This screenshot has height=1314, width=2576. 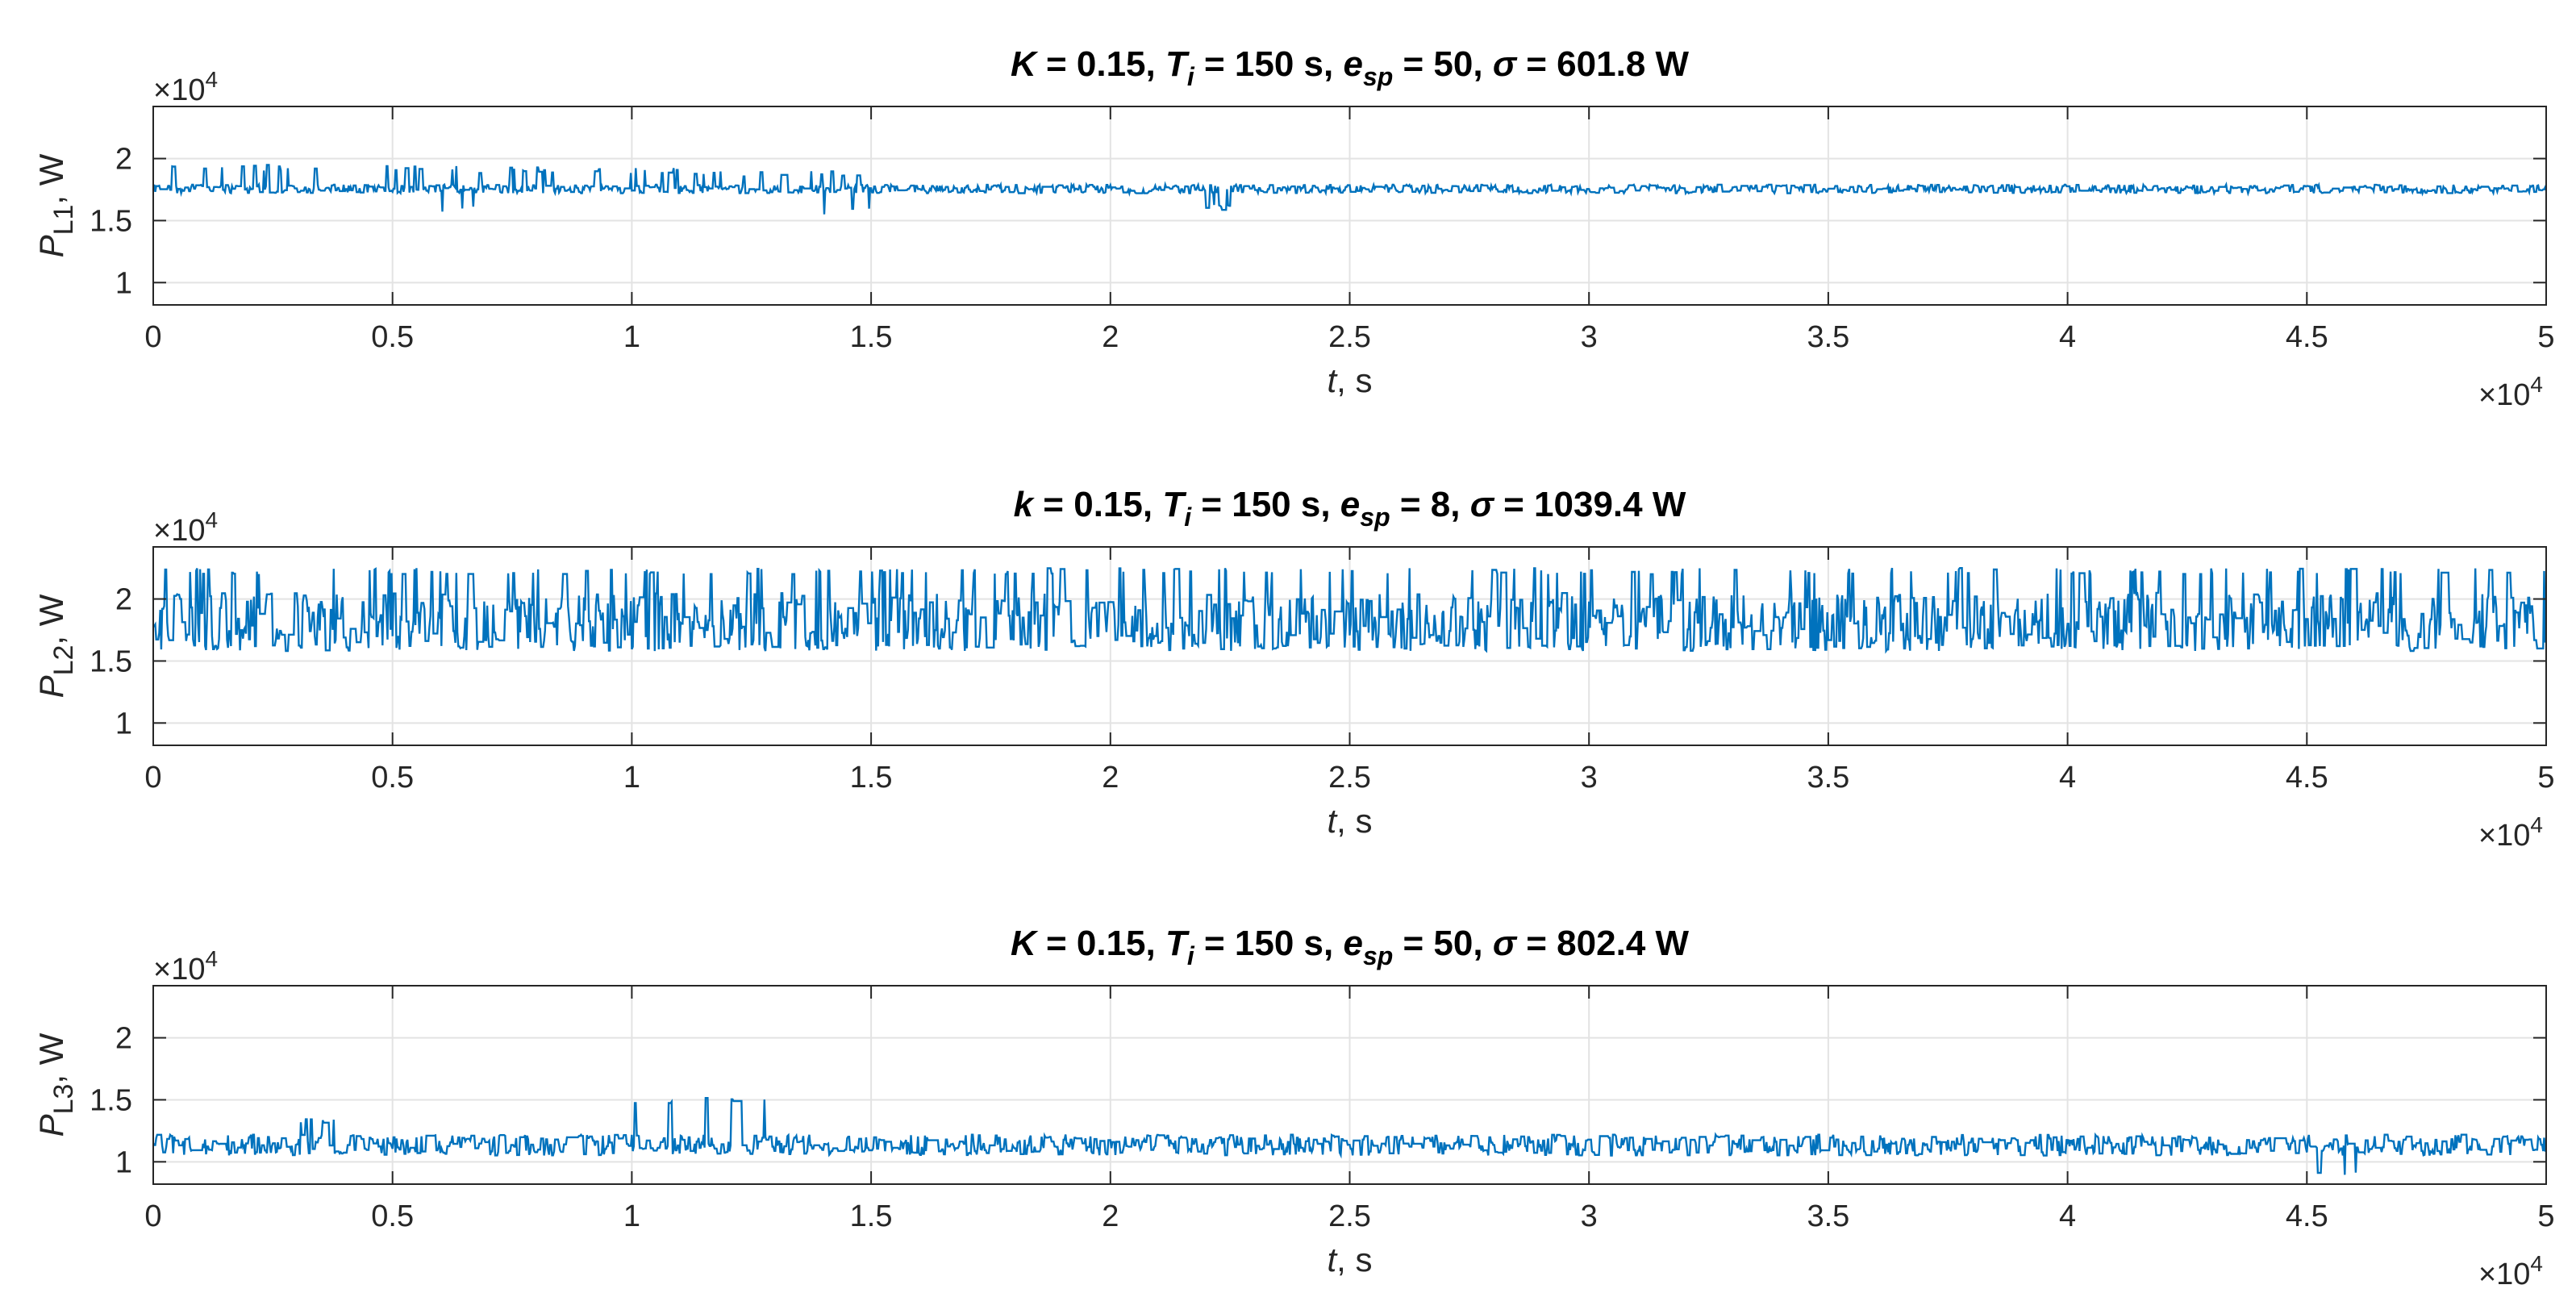 What do you see at coordinates (63, 220) in the screenshot?
I see `y-label-subscript: L1` at bounding box center [63, 220].